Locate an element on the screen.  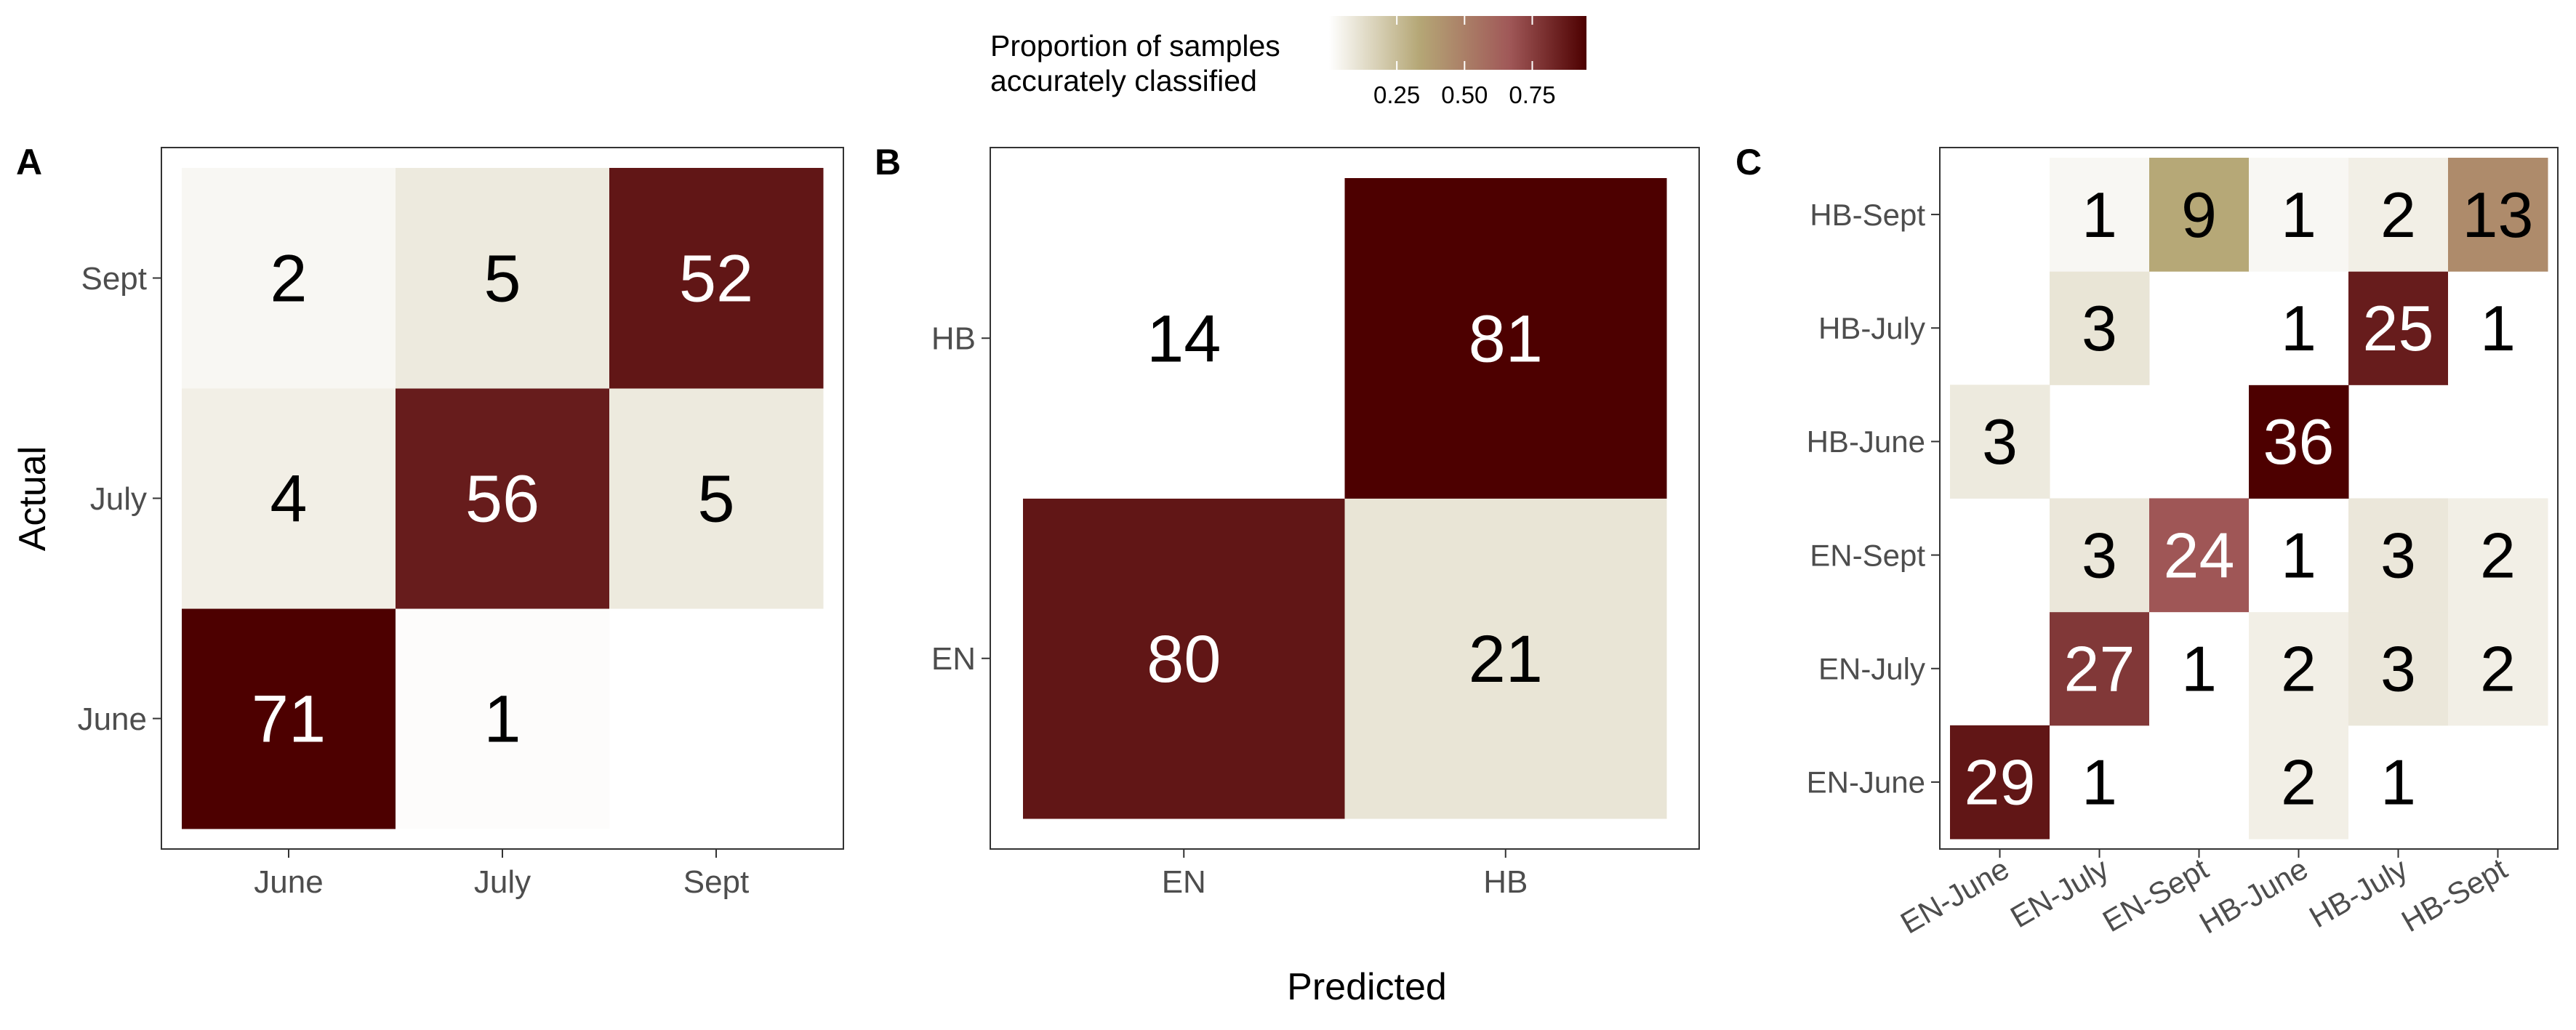
cell-count-label-c: 9 is located at coordinates (2199, 215).